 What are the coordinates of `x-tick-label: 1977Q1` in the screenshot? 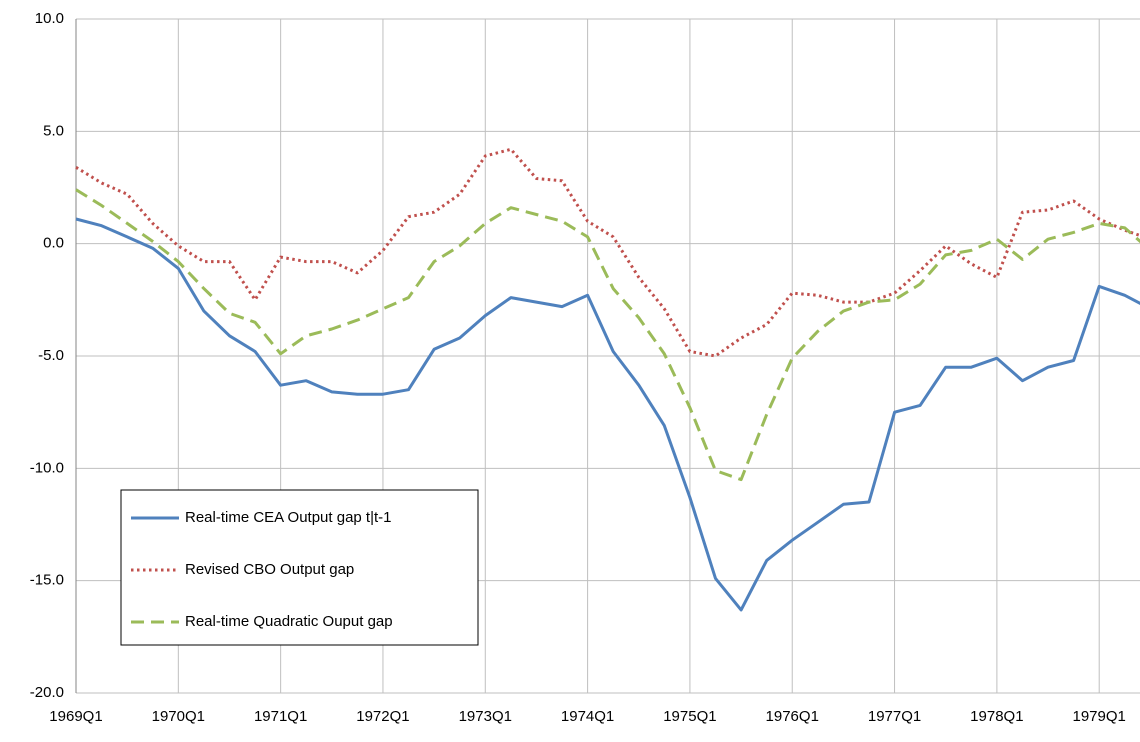 It's located at (894, 716).